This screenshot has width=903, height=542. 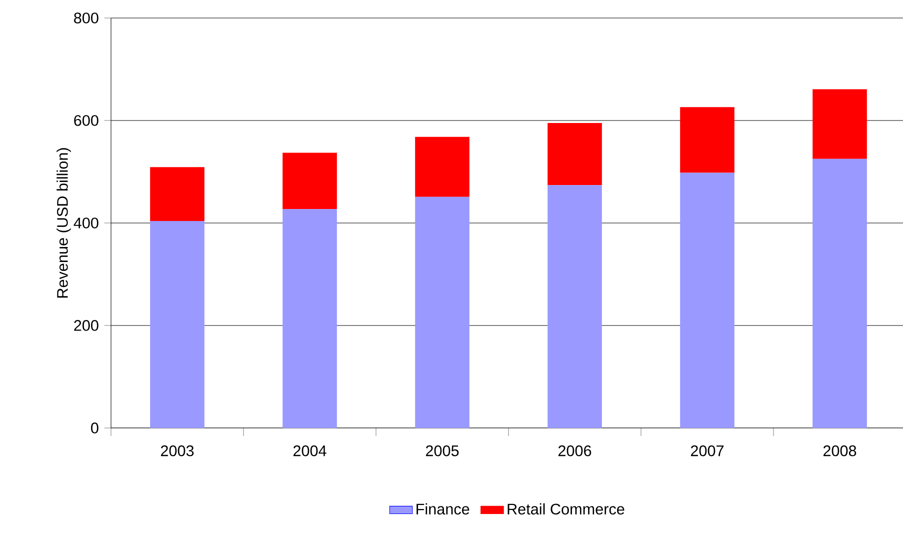 I want to click on x-tick-label: 2008, so click(x=839, y=450).